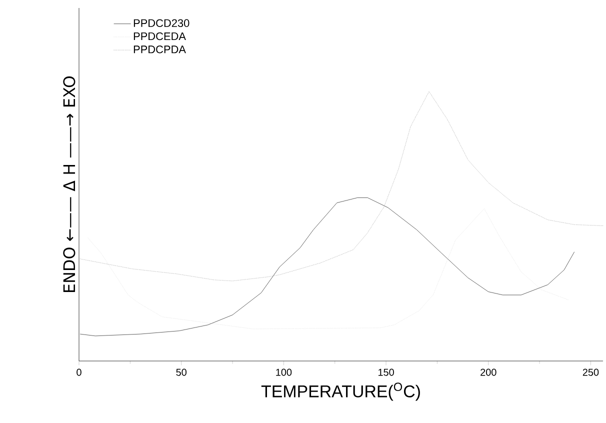  Describe the element at coordinates (69, 184) in the screenshot. I see `y-axis-title: ENDO ←—— Δ H ——→ EXO` at that location.